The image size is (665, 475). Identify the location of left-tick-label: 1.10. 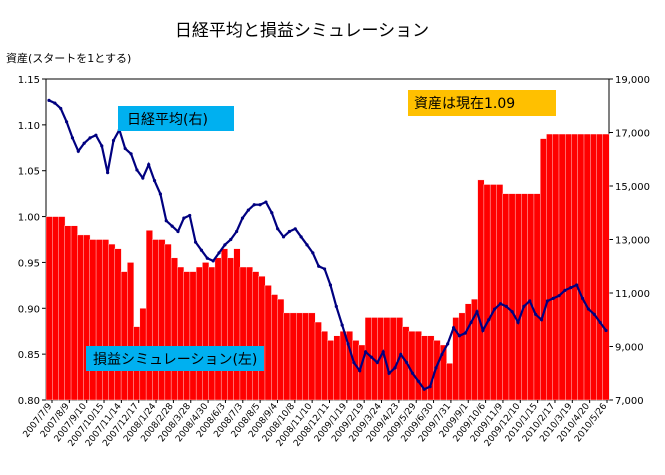
(29, 126).